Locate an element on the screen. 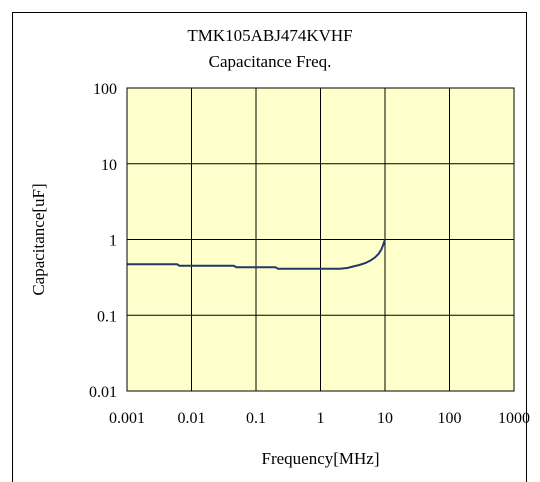 The height and width of the screenshot is (482, 540). y-tick-labels: 0.01 0.1 1 10 100 is located at coordinates (103, 241).